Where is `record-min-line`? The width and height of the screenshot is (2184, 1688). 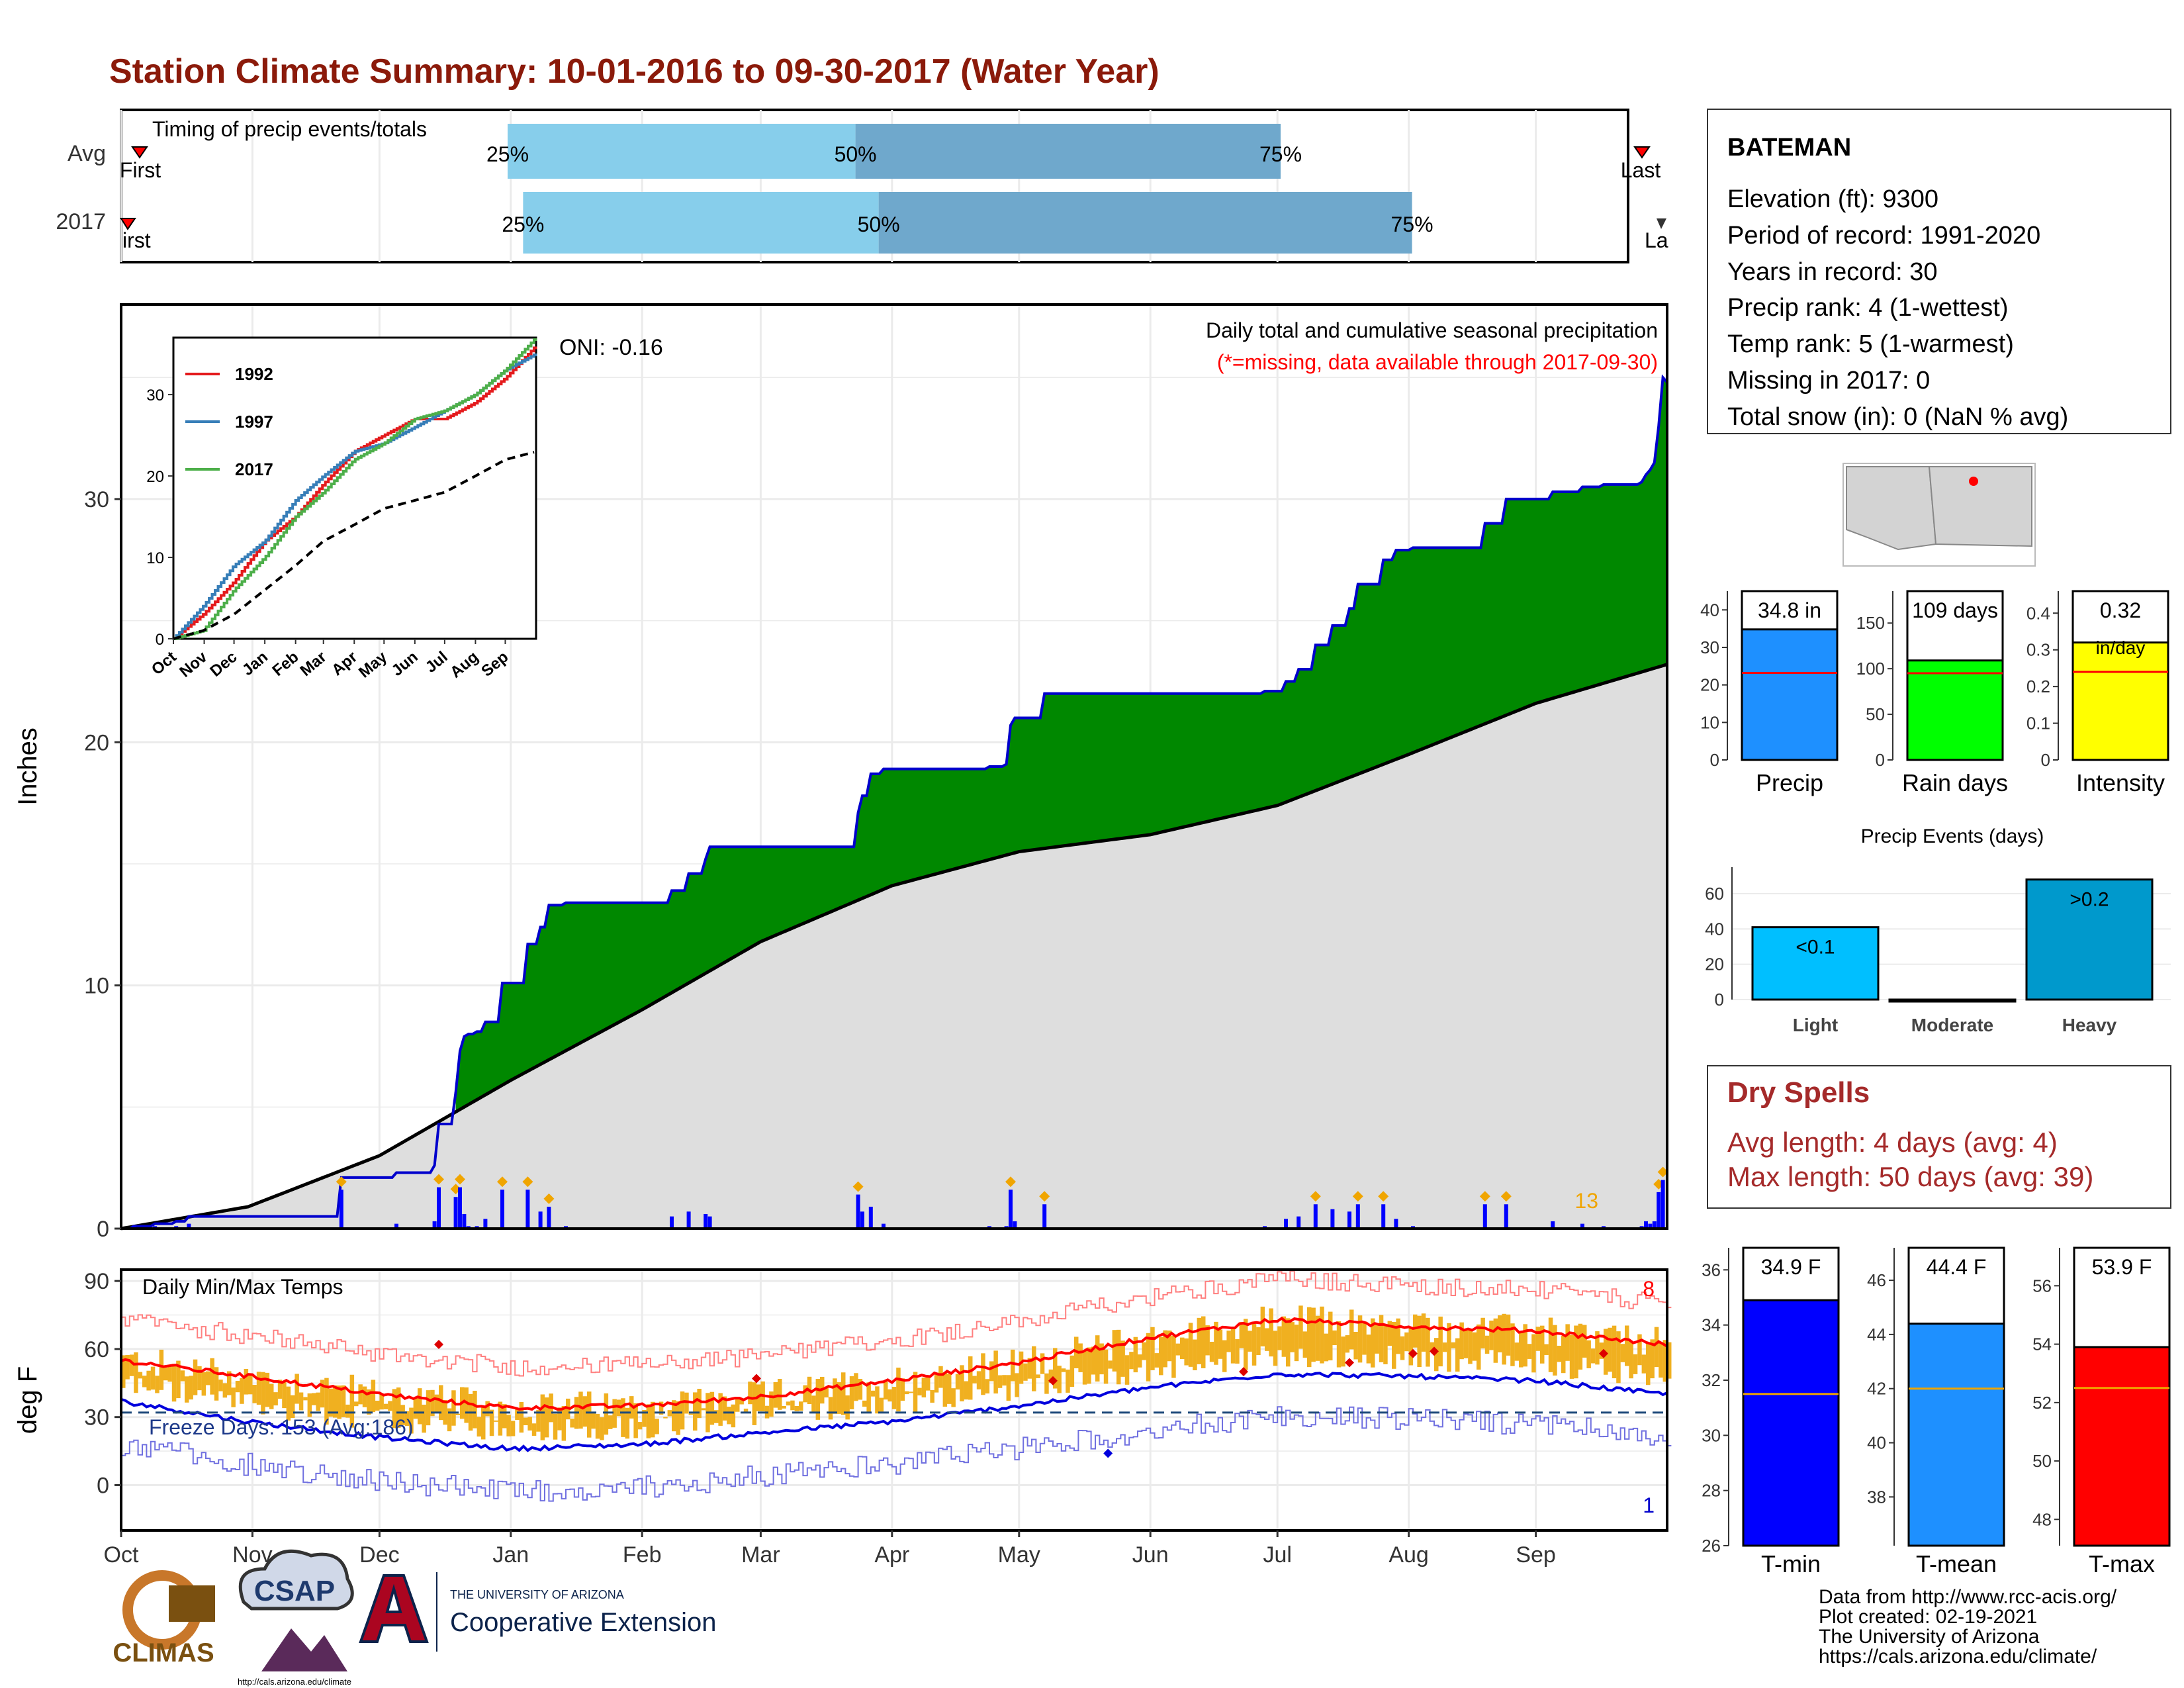 record-min-line is located at coordinates (896, 1454).